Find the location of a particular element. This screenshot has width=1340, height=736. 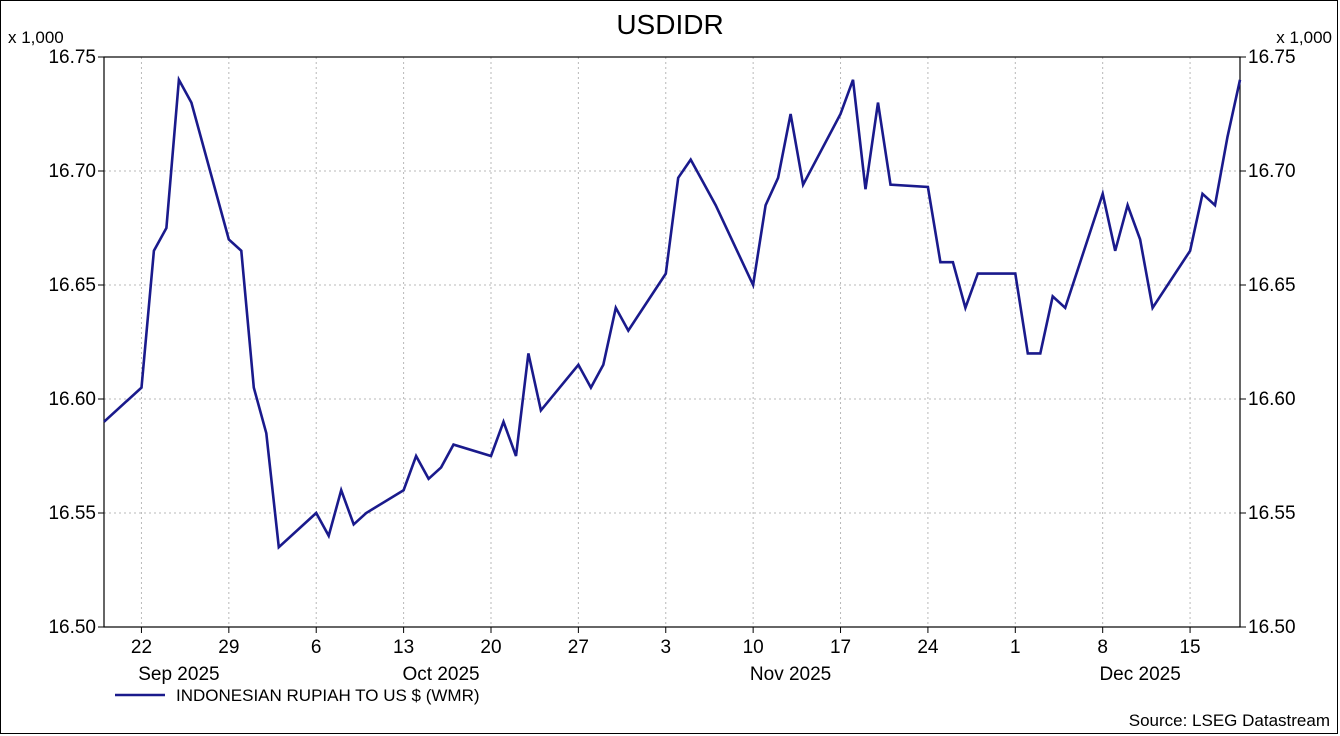

y-tick-label-right: 16.75 is located at coordinates (1272, 57).